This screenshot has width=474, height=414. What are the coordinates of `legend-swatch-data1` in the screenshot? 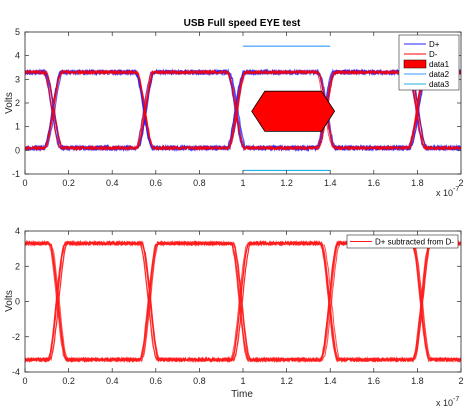 It's located at (415, 64).